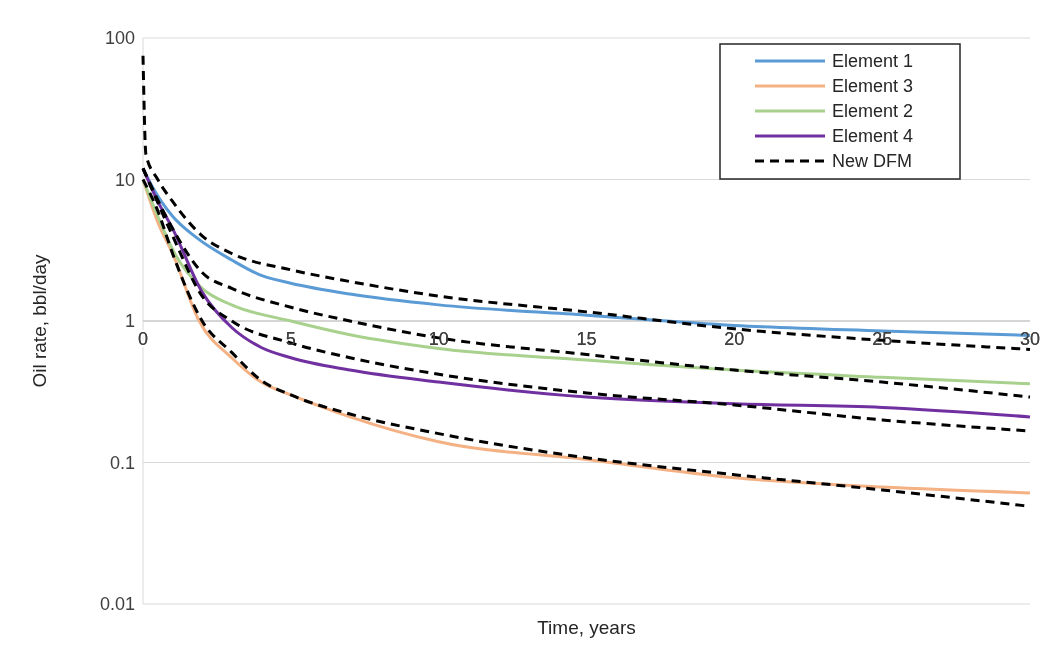  I want to click on legend-label: New DFM, so click(872, 161).